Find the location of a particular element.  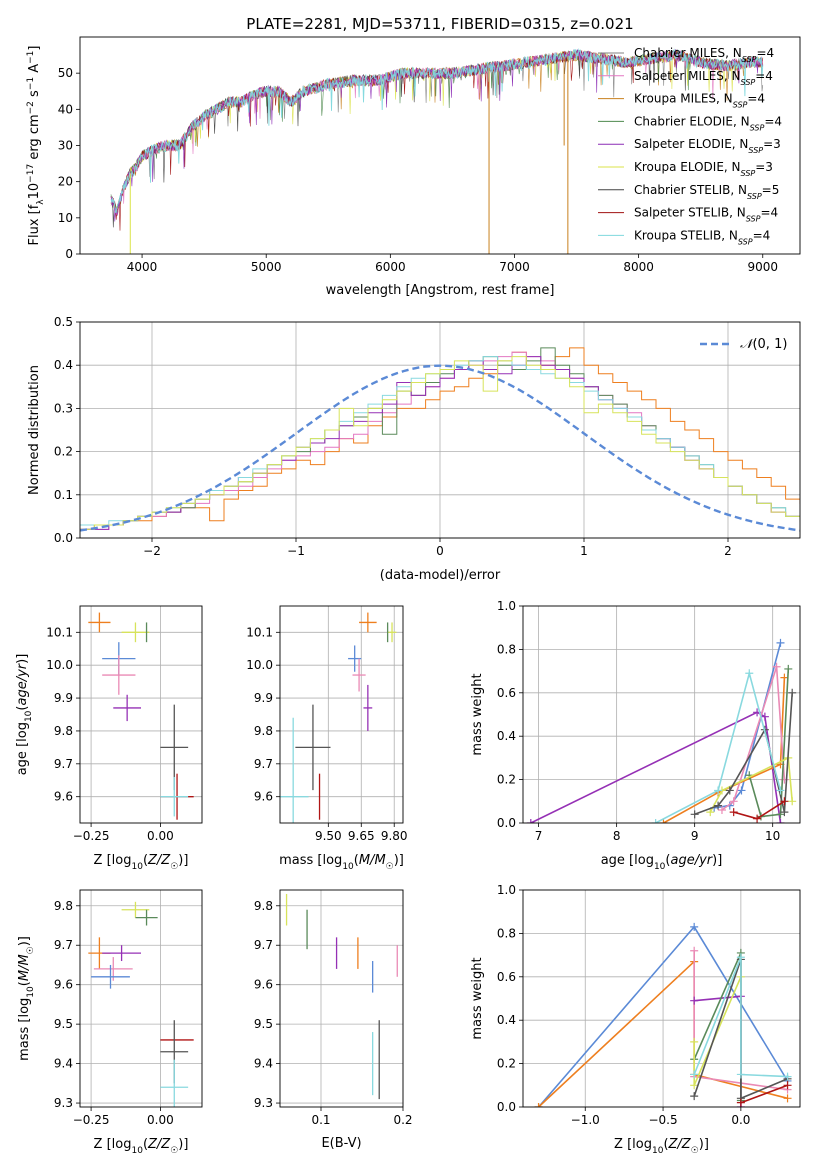

tick-label-y: 0.1 is located at coordinates (63, 495).